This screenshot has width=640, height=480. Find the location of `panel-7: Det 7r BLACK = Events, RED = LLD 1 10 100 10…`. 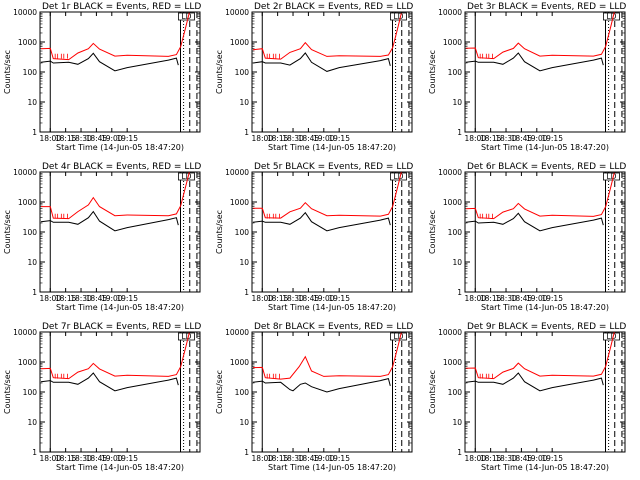

panel-7: Det 7r BLACK = Events, RED = LLD 1 10 100 10… is located at coordinates (102, 397).